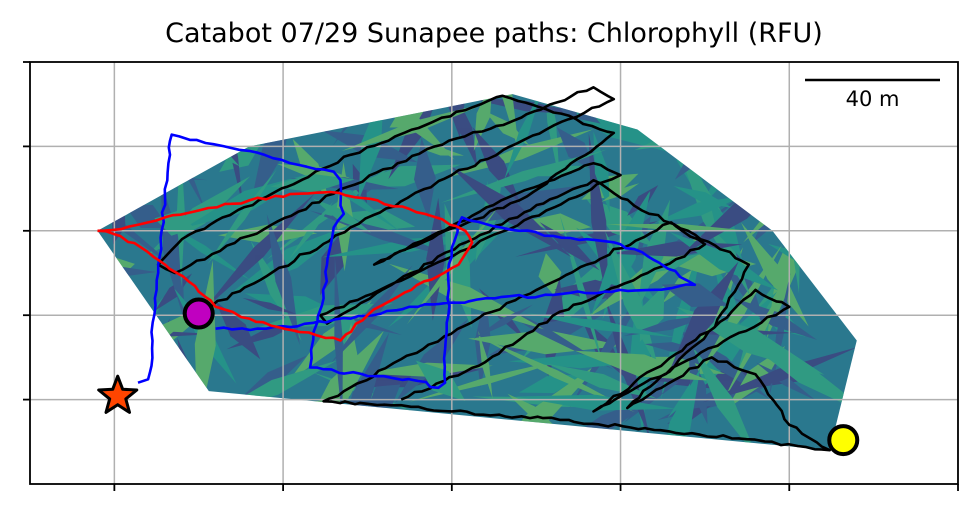 The height and width of the screenshot is (515, 980). What do you see at coordinates (198, 313) in the screenshot?
I see `start-marker` at bounding box center [198, 313].